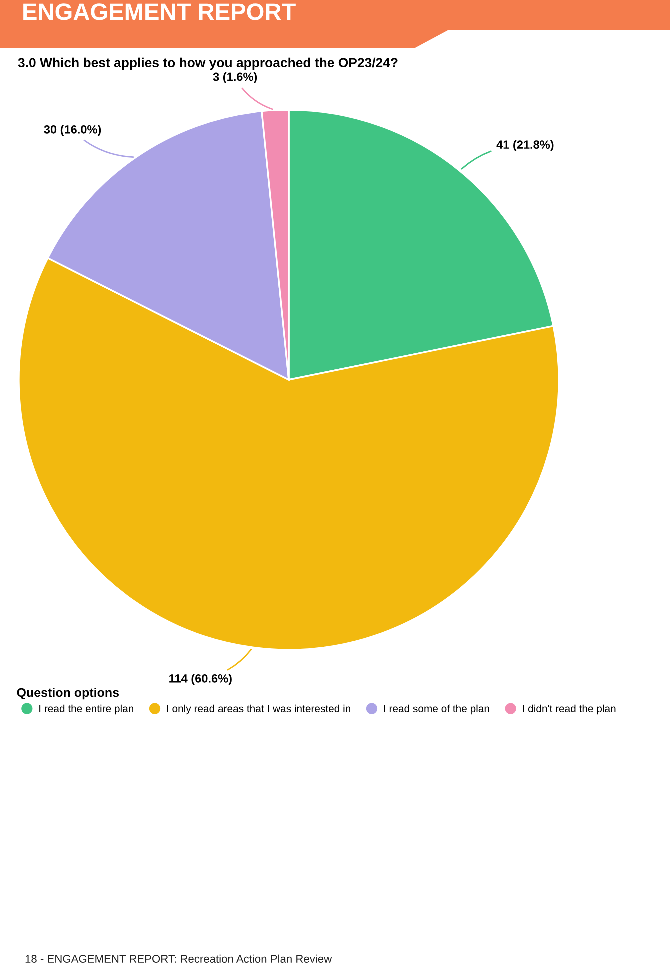  What do you see at coordinates (73, 130) in the screenshot?
I see `data-label: 30 (16.0%)` at bounding box center [73, 130].